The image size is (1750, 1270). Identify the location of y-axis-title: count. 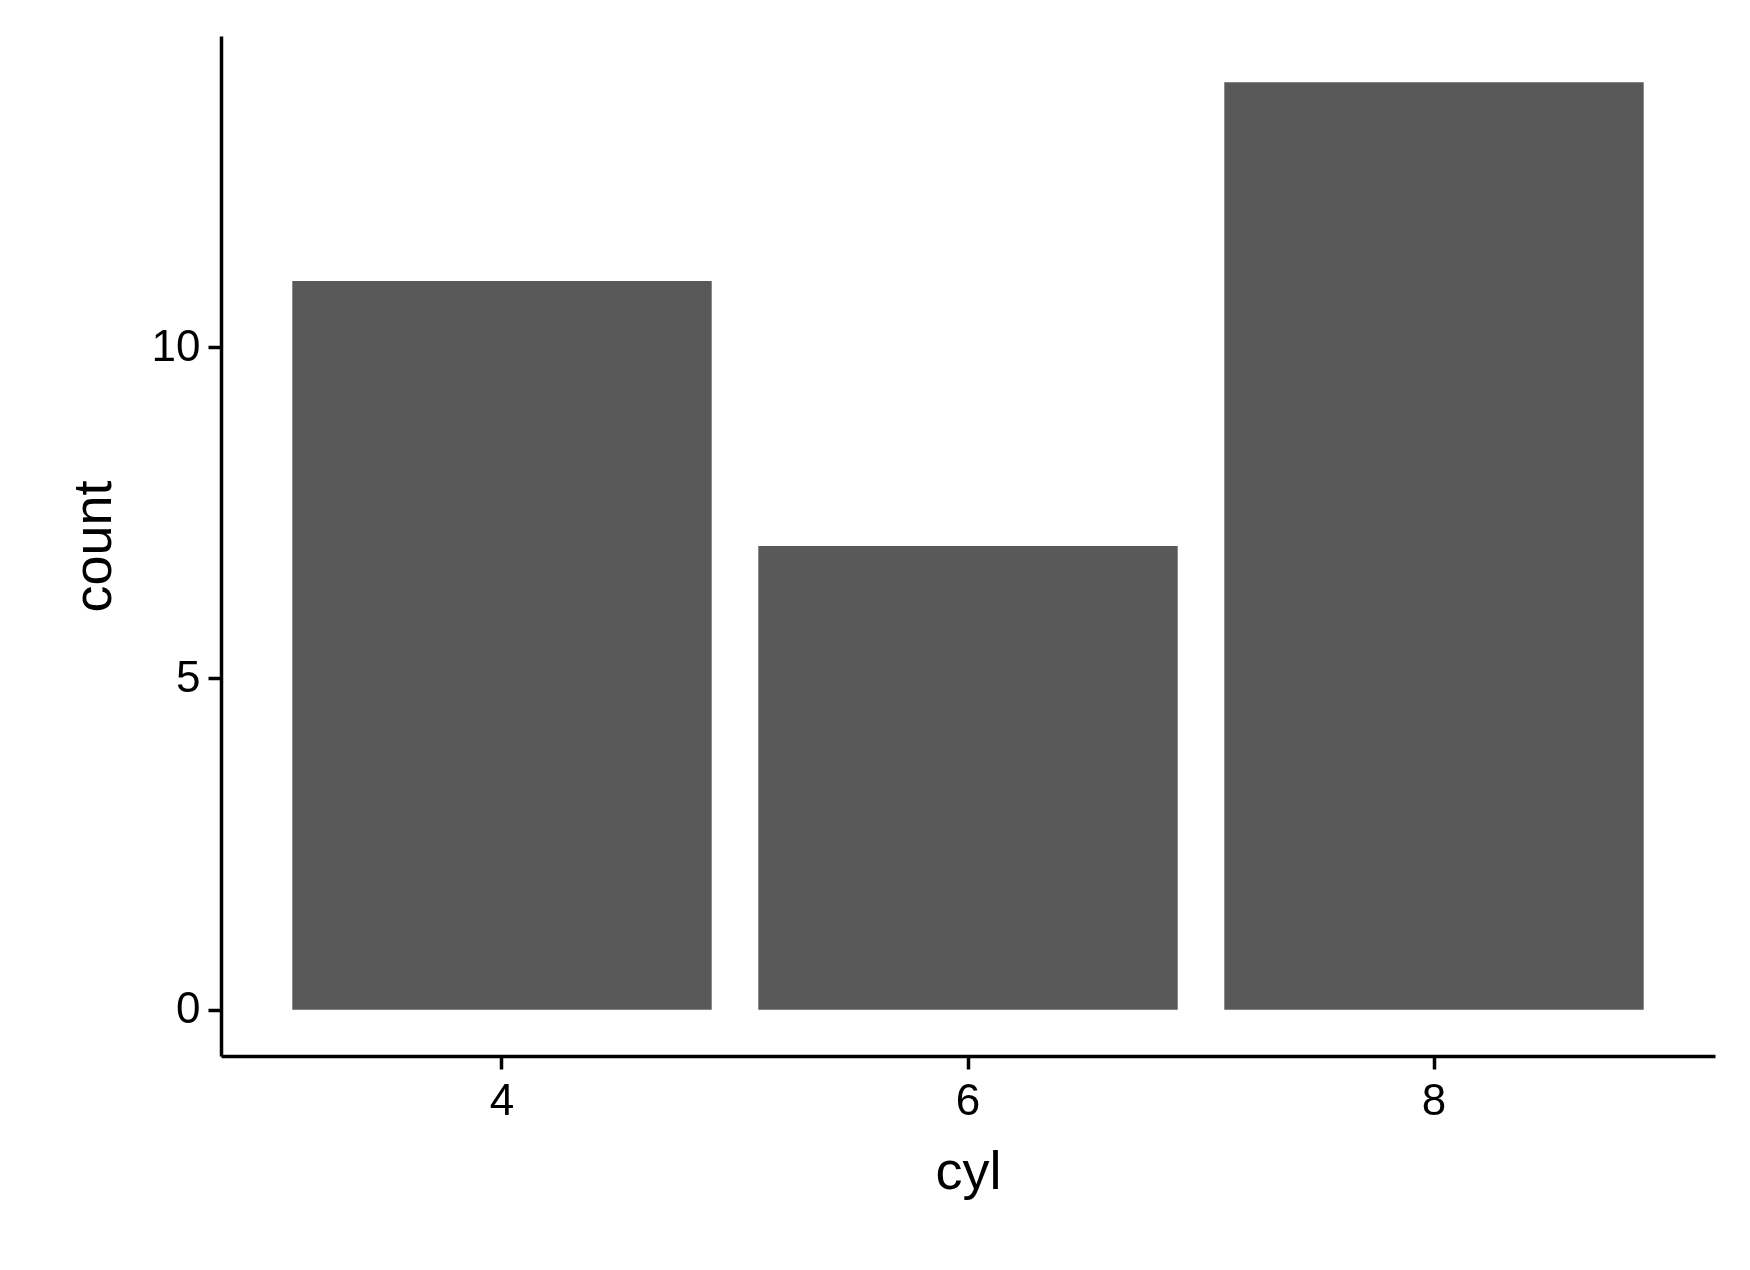
(91, 546).